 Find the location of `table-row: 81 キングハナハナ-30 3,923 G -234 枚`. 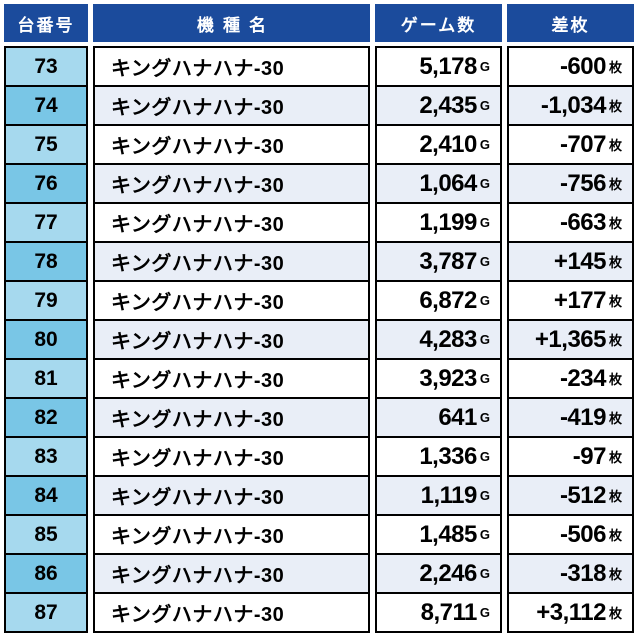

table-row: 81 キングハナハナ-30 3,923 G -234 枚 is located at coordinates (320, 378).